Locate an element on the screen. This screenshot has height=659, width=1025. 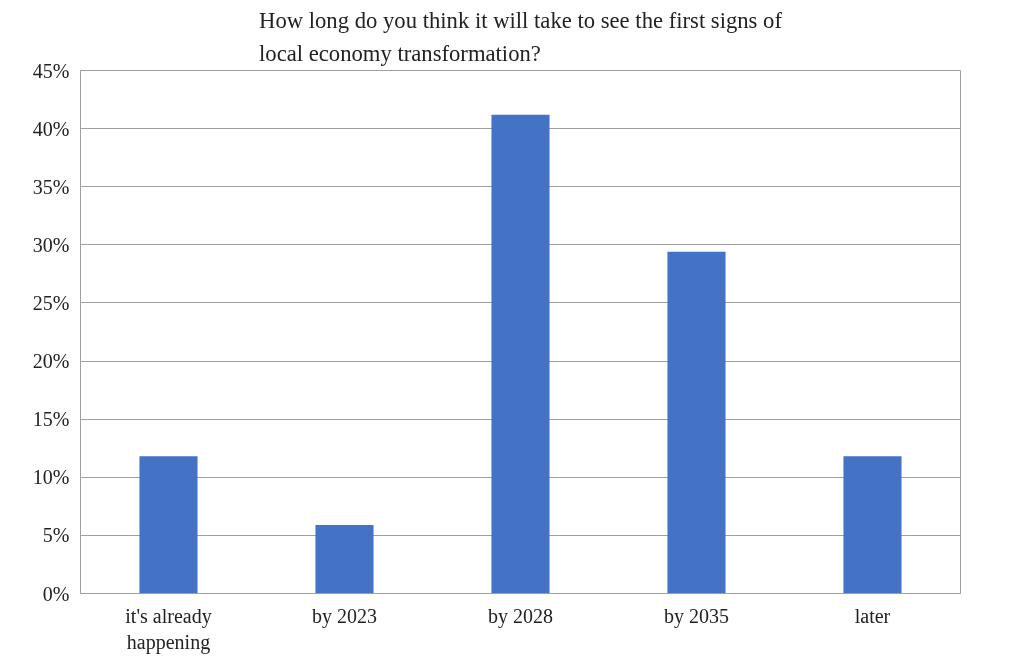
y-tick-label: 15% is located at coordinates (51, 419).